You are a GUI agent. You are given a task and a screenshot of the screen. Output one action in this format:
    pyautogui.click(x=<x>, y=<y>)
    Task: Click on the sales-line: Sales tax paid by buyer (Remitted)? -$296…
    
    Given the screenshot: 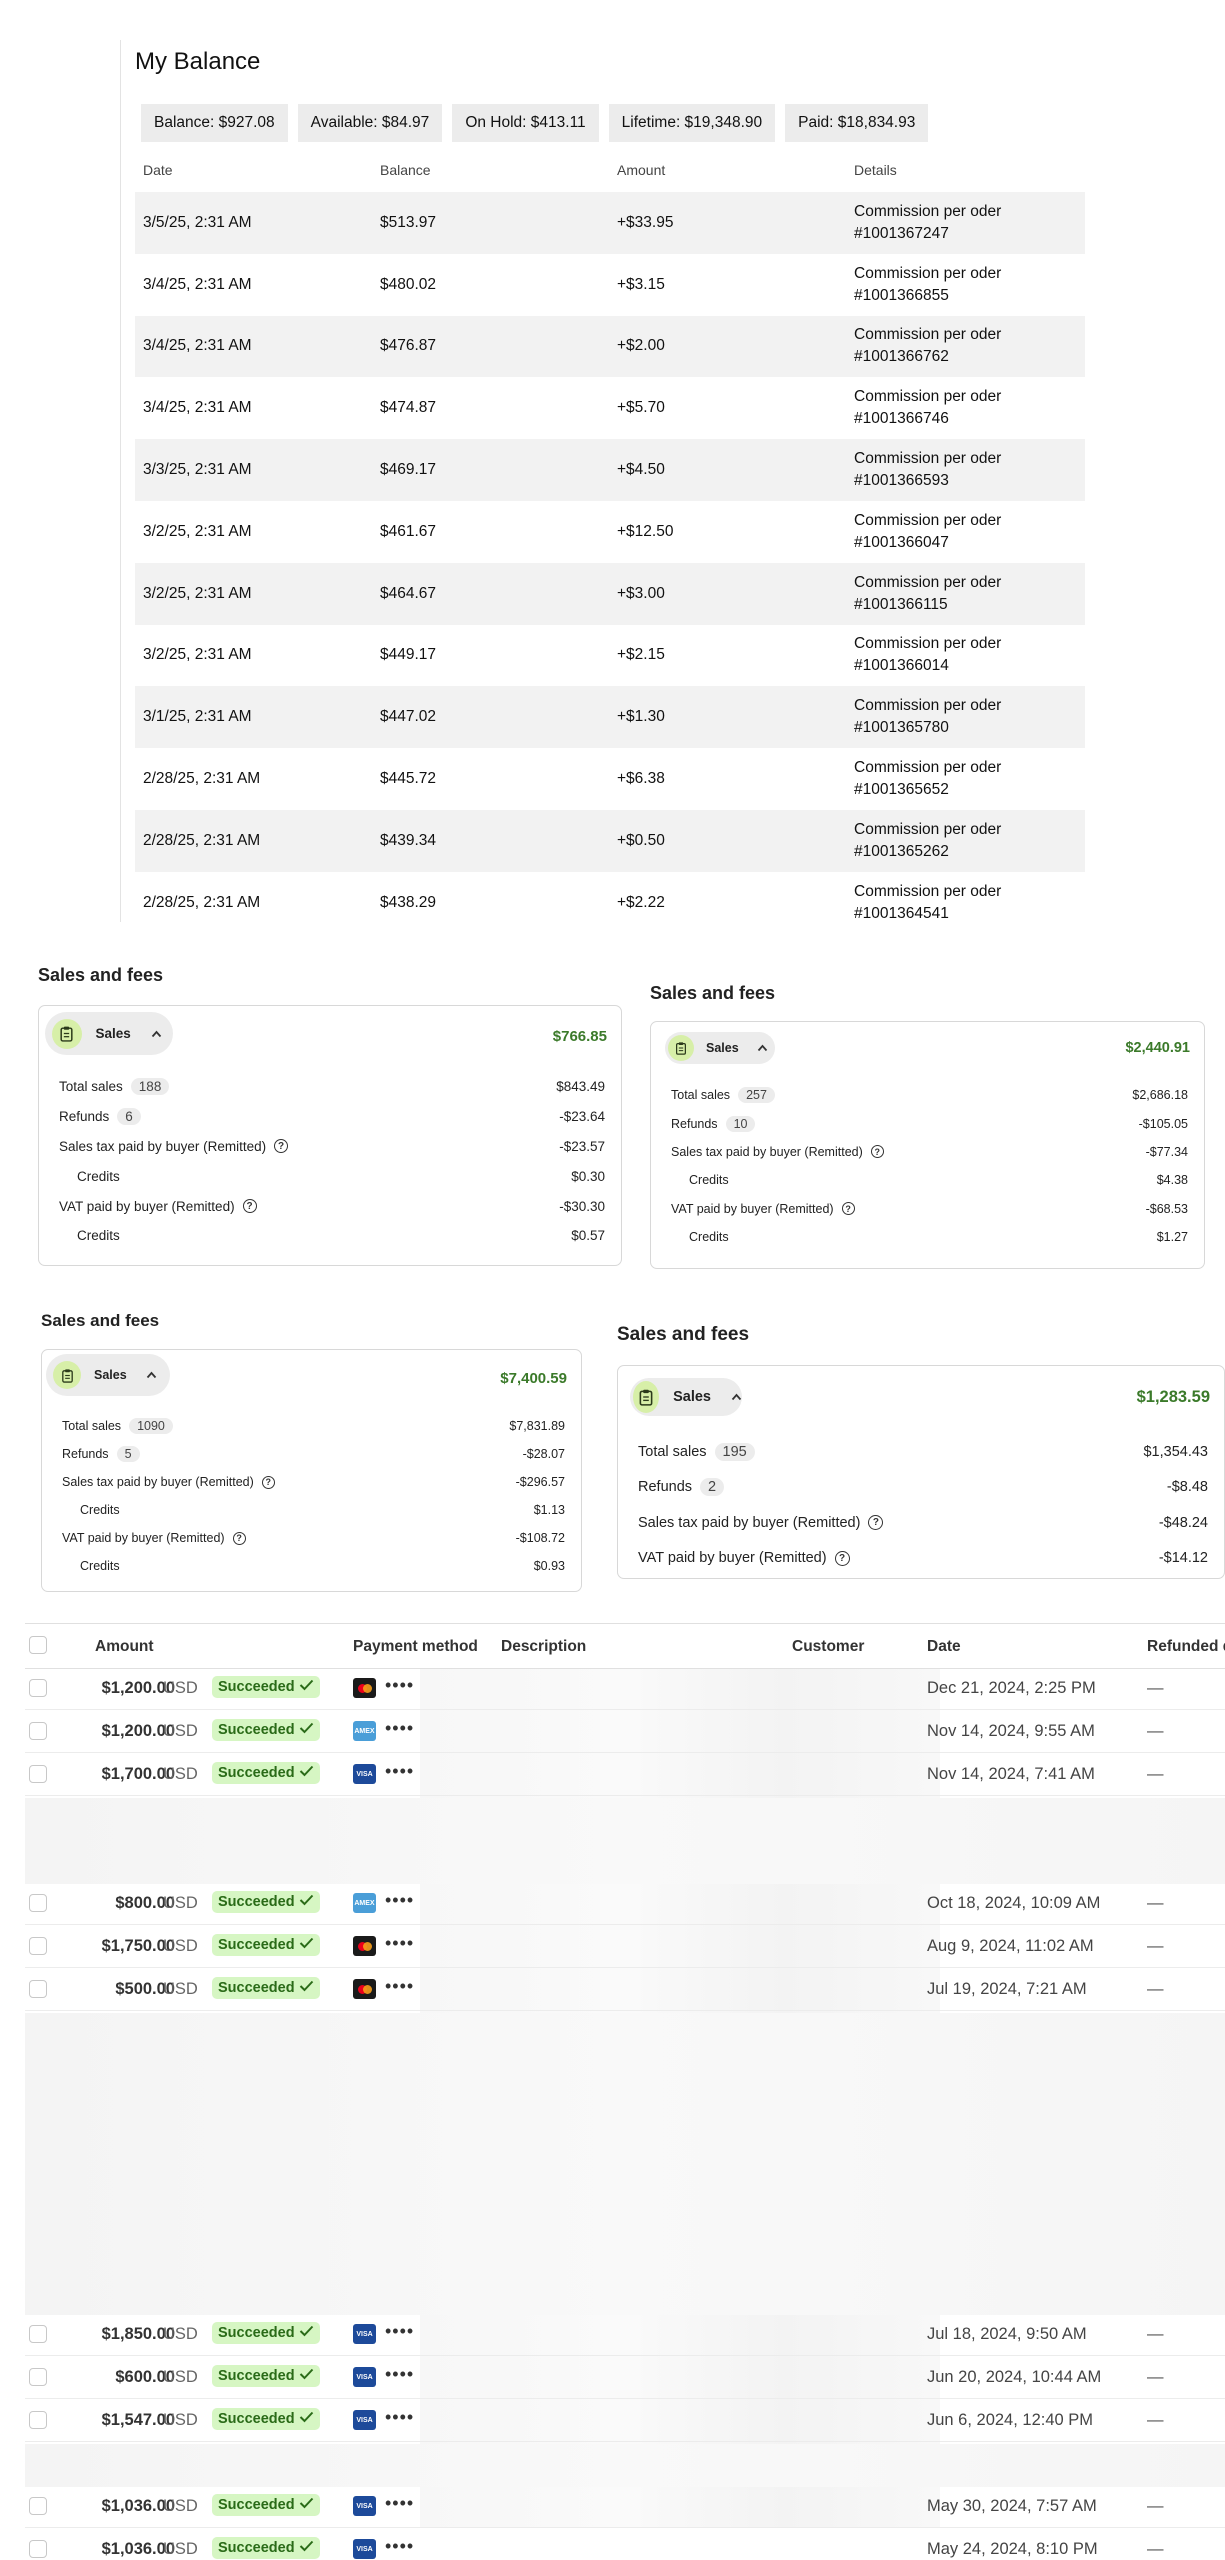 What is the action you would take?
    pyautogui.click(x=313, y=1482)
    